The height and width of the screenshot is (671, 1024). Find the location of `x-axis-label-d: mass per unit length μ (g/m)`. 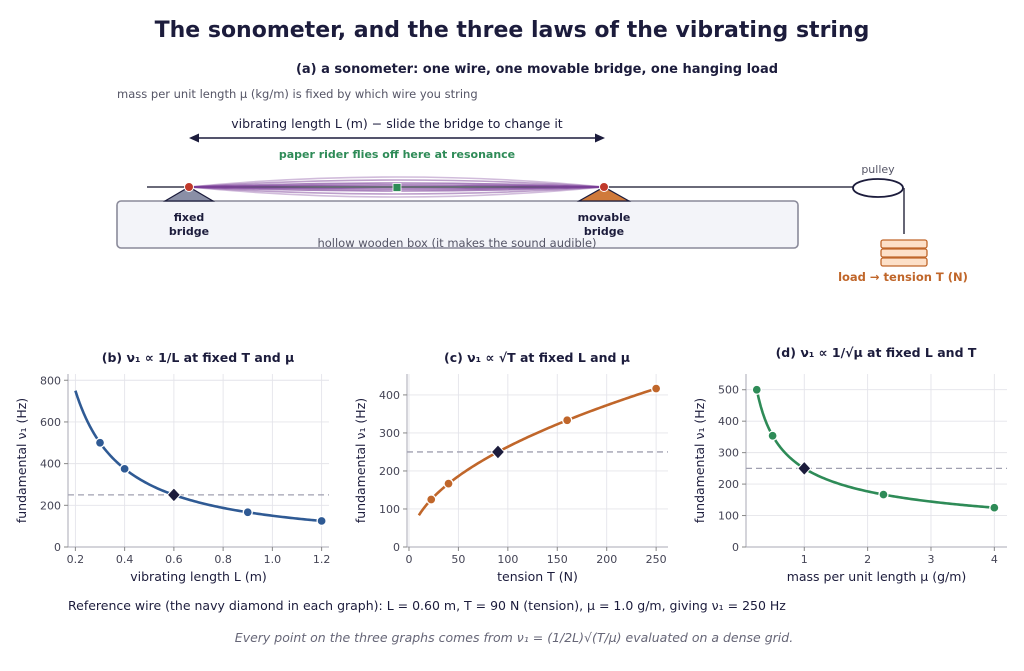

x-axis-label-d: mass per unit length μ (g/m) is located at coordinates (877, 576).